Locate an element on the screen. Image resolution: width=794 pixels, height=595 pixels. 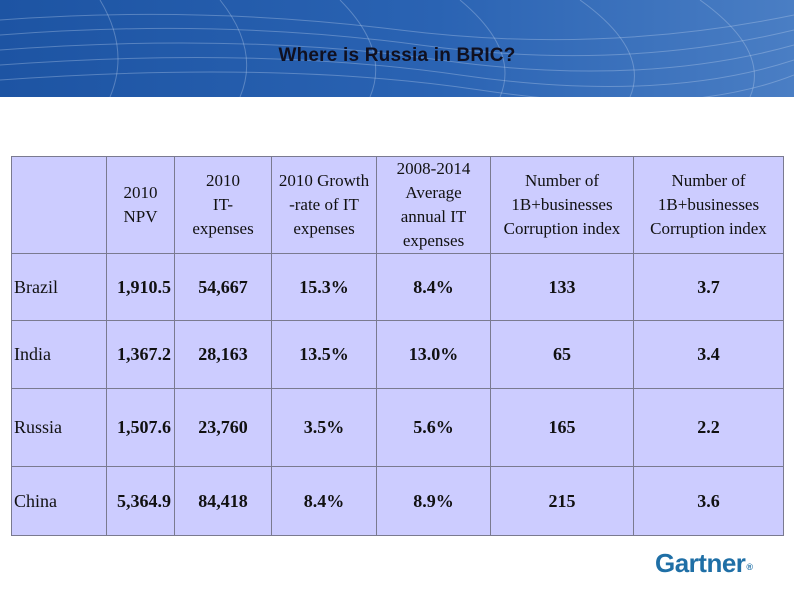
registered-mark: ® is located at coordinates (749, 567).